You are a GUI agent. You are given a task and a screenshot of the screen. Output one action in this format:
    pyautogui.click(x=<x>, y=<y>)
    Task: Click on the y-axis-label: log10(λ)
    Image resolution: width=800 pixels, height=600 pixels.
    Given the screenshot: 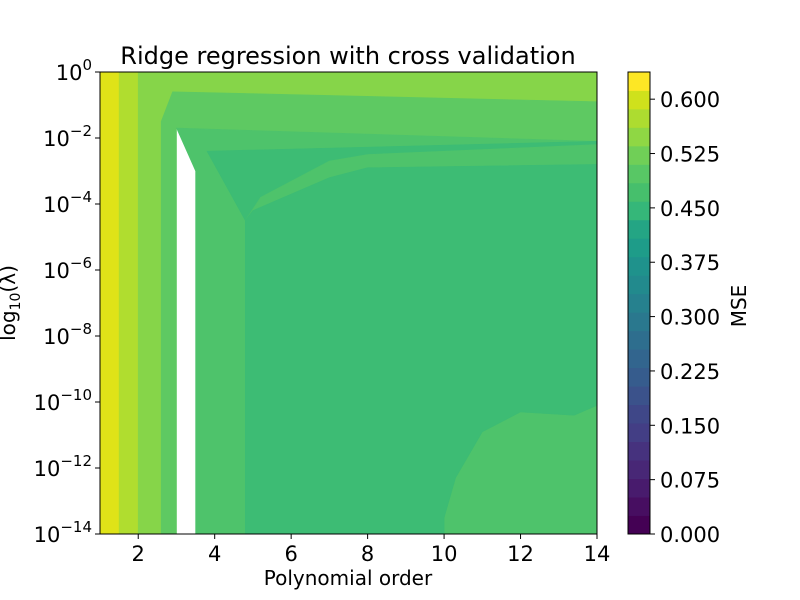 What is the action you would take?
    pyautogui.click(x=12, y=303)
    